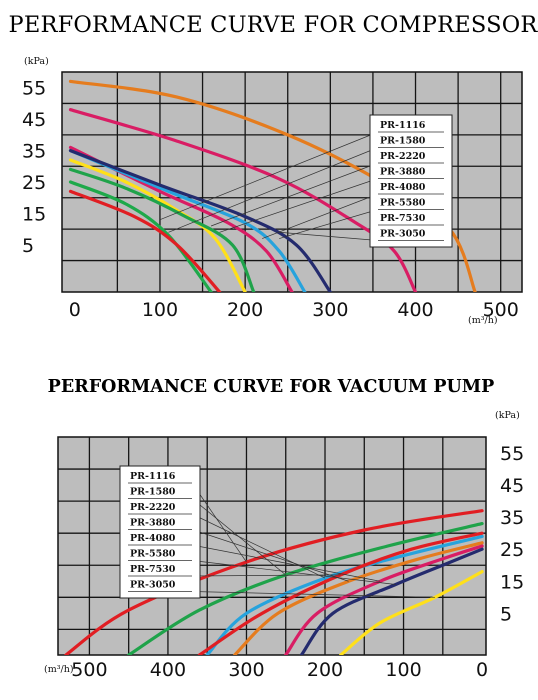 Image resolution: width=538 pixels, height=700 pixels. What do you see at coordinates (273, 25) in the screenshot?
I see `chart1-title: PERFORMANCE CURVE FOR COMPRESSOR` at bounding box center [273, 25].